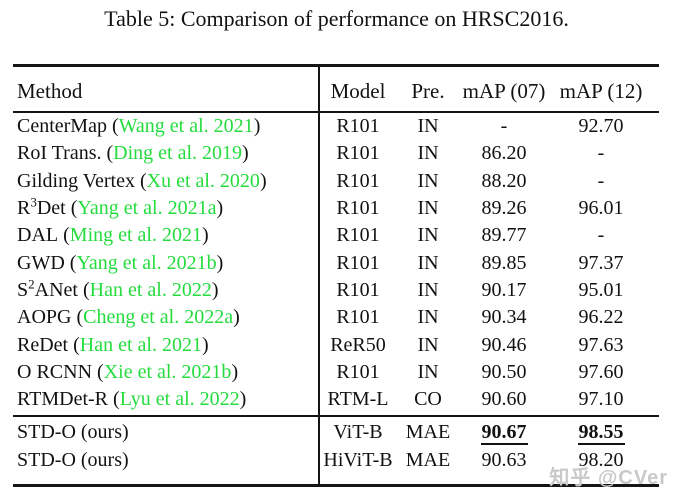 The image size is (673, 504). What do you see at coordinates (504, 235) in the screenshot?
I see `map07-cell: 89.77` at bounding box center [504, 235].